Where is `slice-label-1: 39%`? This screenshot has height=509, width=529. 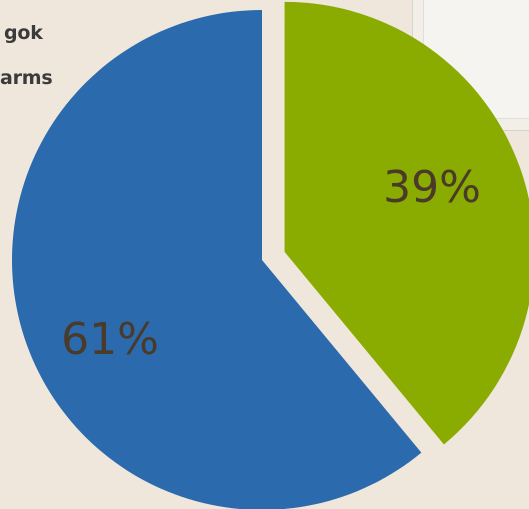 slice-label-1: 39% is located at coordinates (432, 187).